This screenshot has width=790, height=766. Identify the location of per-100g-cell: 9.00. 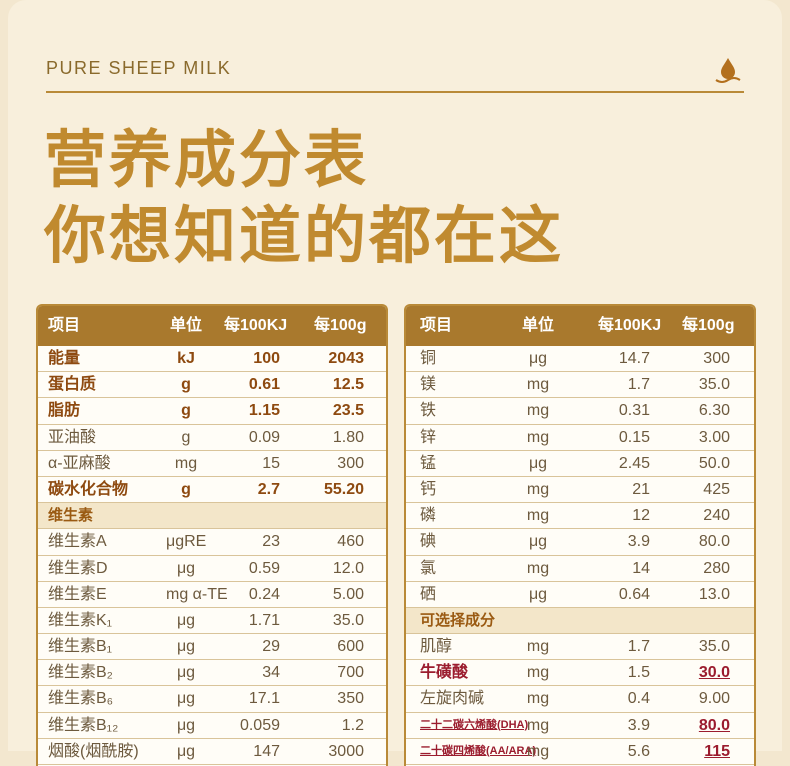
(714, 699).